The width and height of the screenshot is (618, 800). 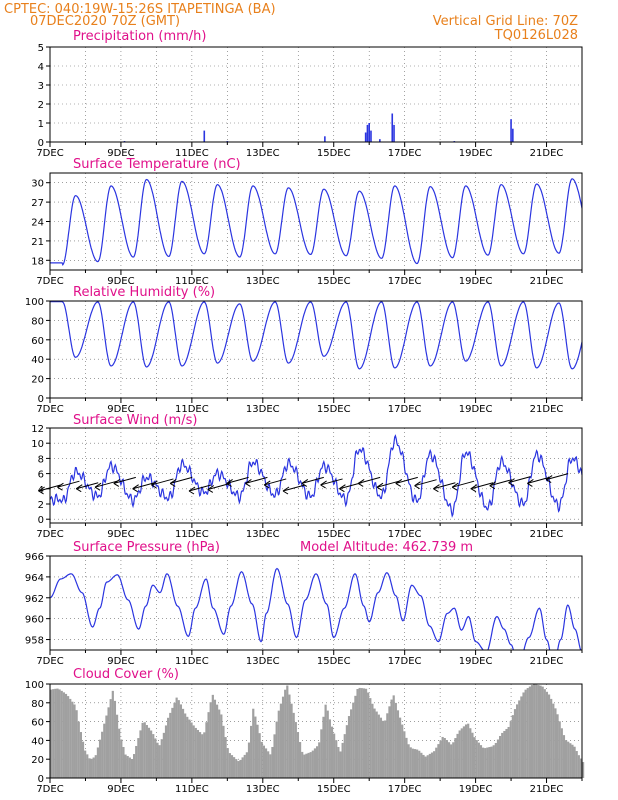 What do you see at coordinates (316, 608) in the screenshot?
I see `pressure-line` at bounding box center [316, 608].